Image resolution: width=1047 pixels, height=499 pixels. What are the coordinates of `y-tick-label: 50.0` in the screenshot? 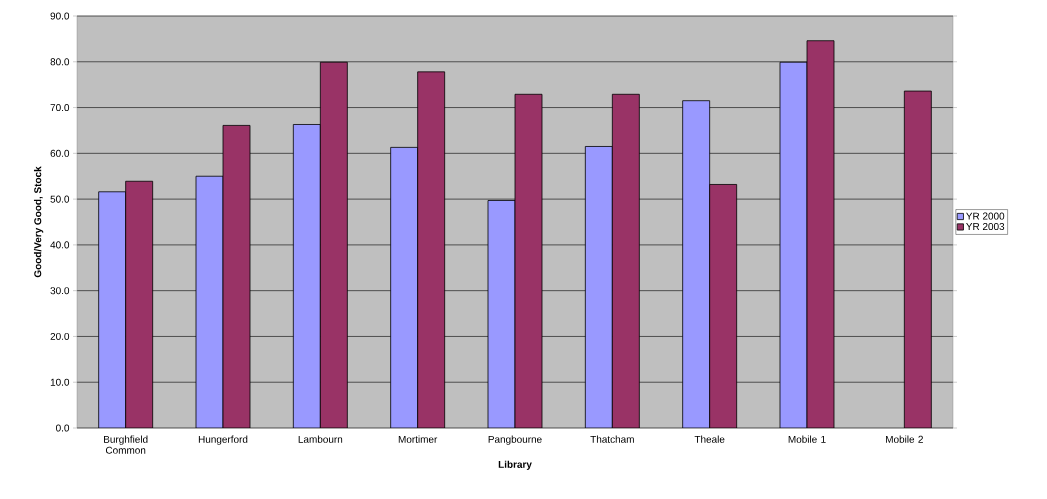 It's located at (60, 199).